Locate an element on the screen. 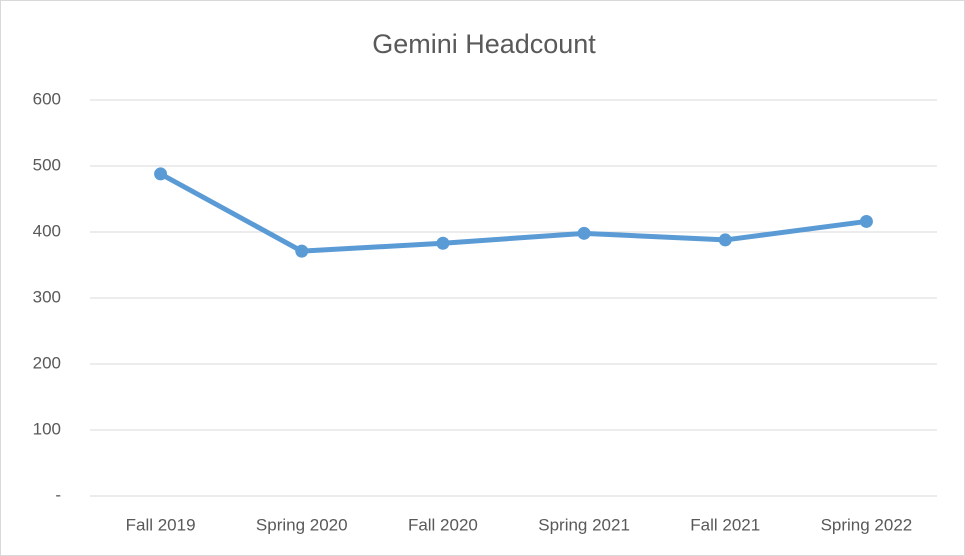 This screenshot has width=965, height=556. y-tick-label: 200 is located at coordinates (47, 362).